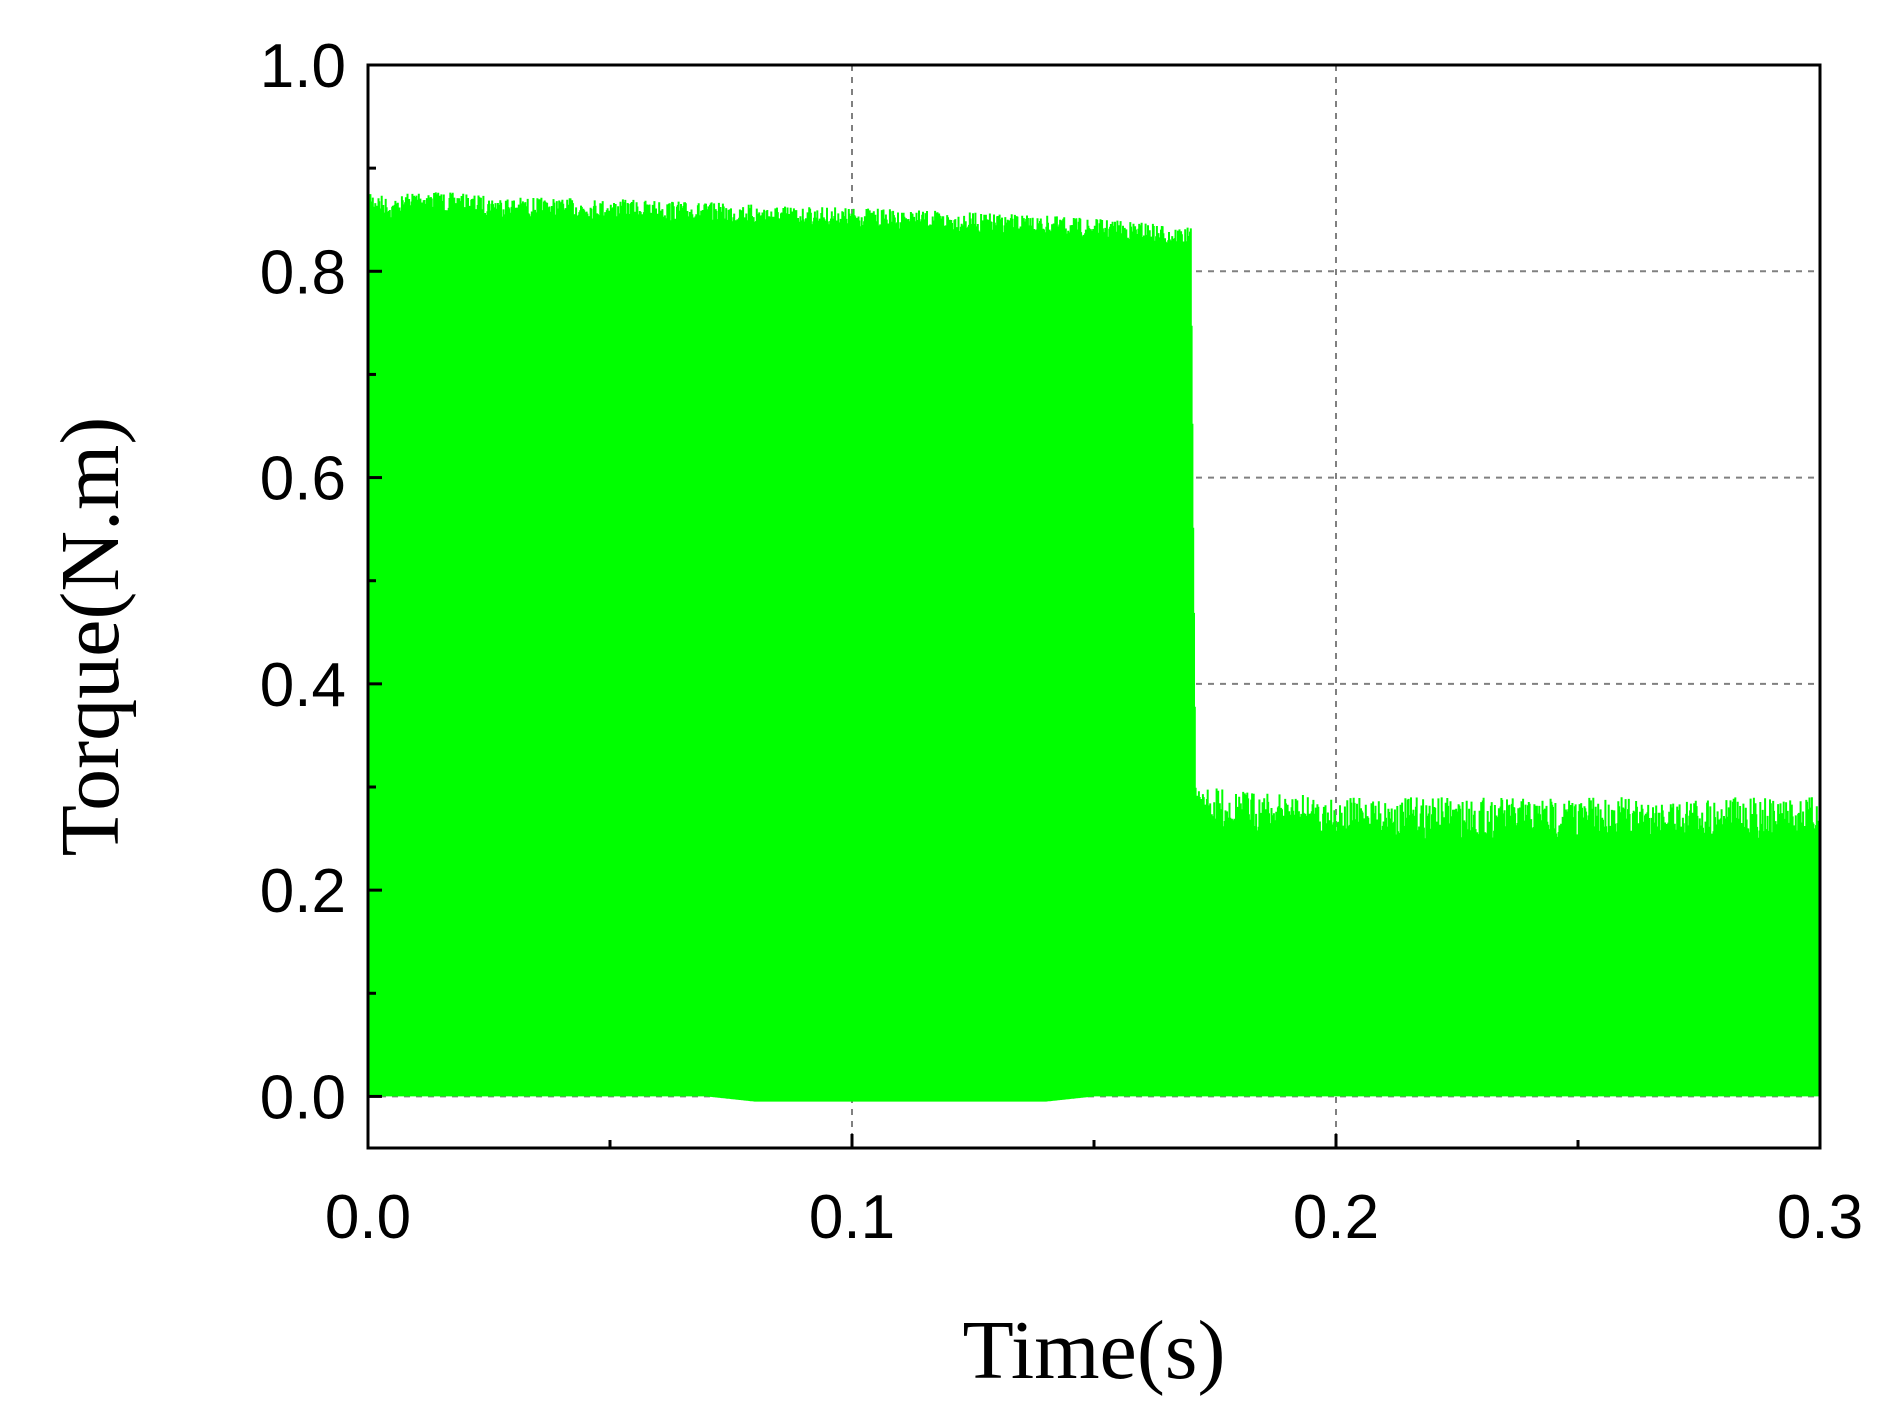 This screenshot has height=1417, width=1898. What do you see at coordinates (1336, 1217) in the screenshot?
I see `x-tick-label: 0.2` at bounding box center [1336, 1217].